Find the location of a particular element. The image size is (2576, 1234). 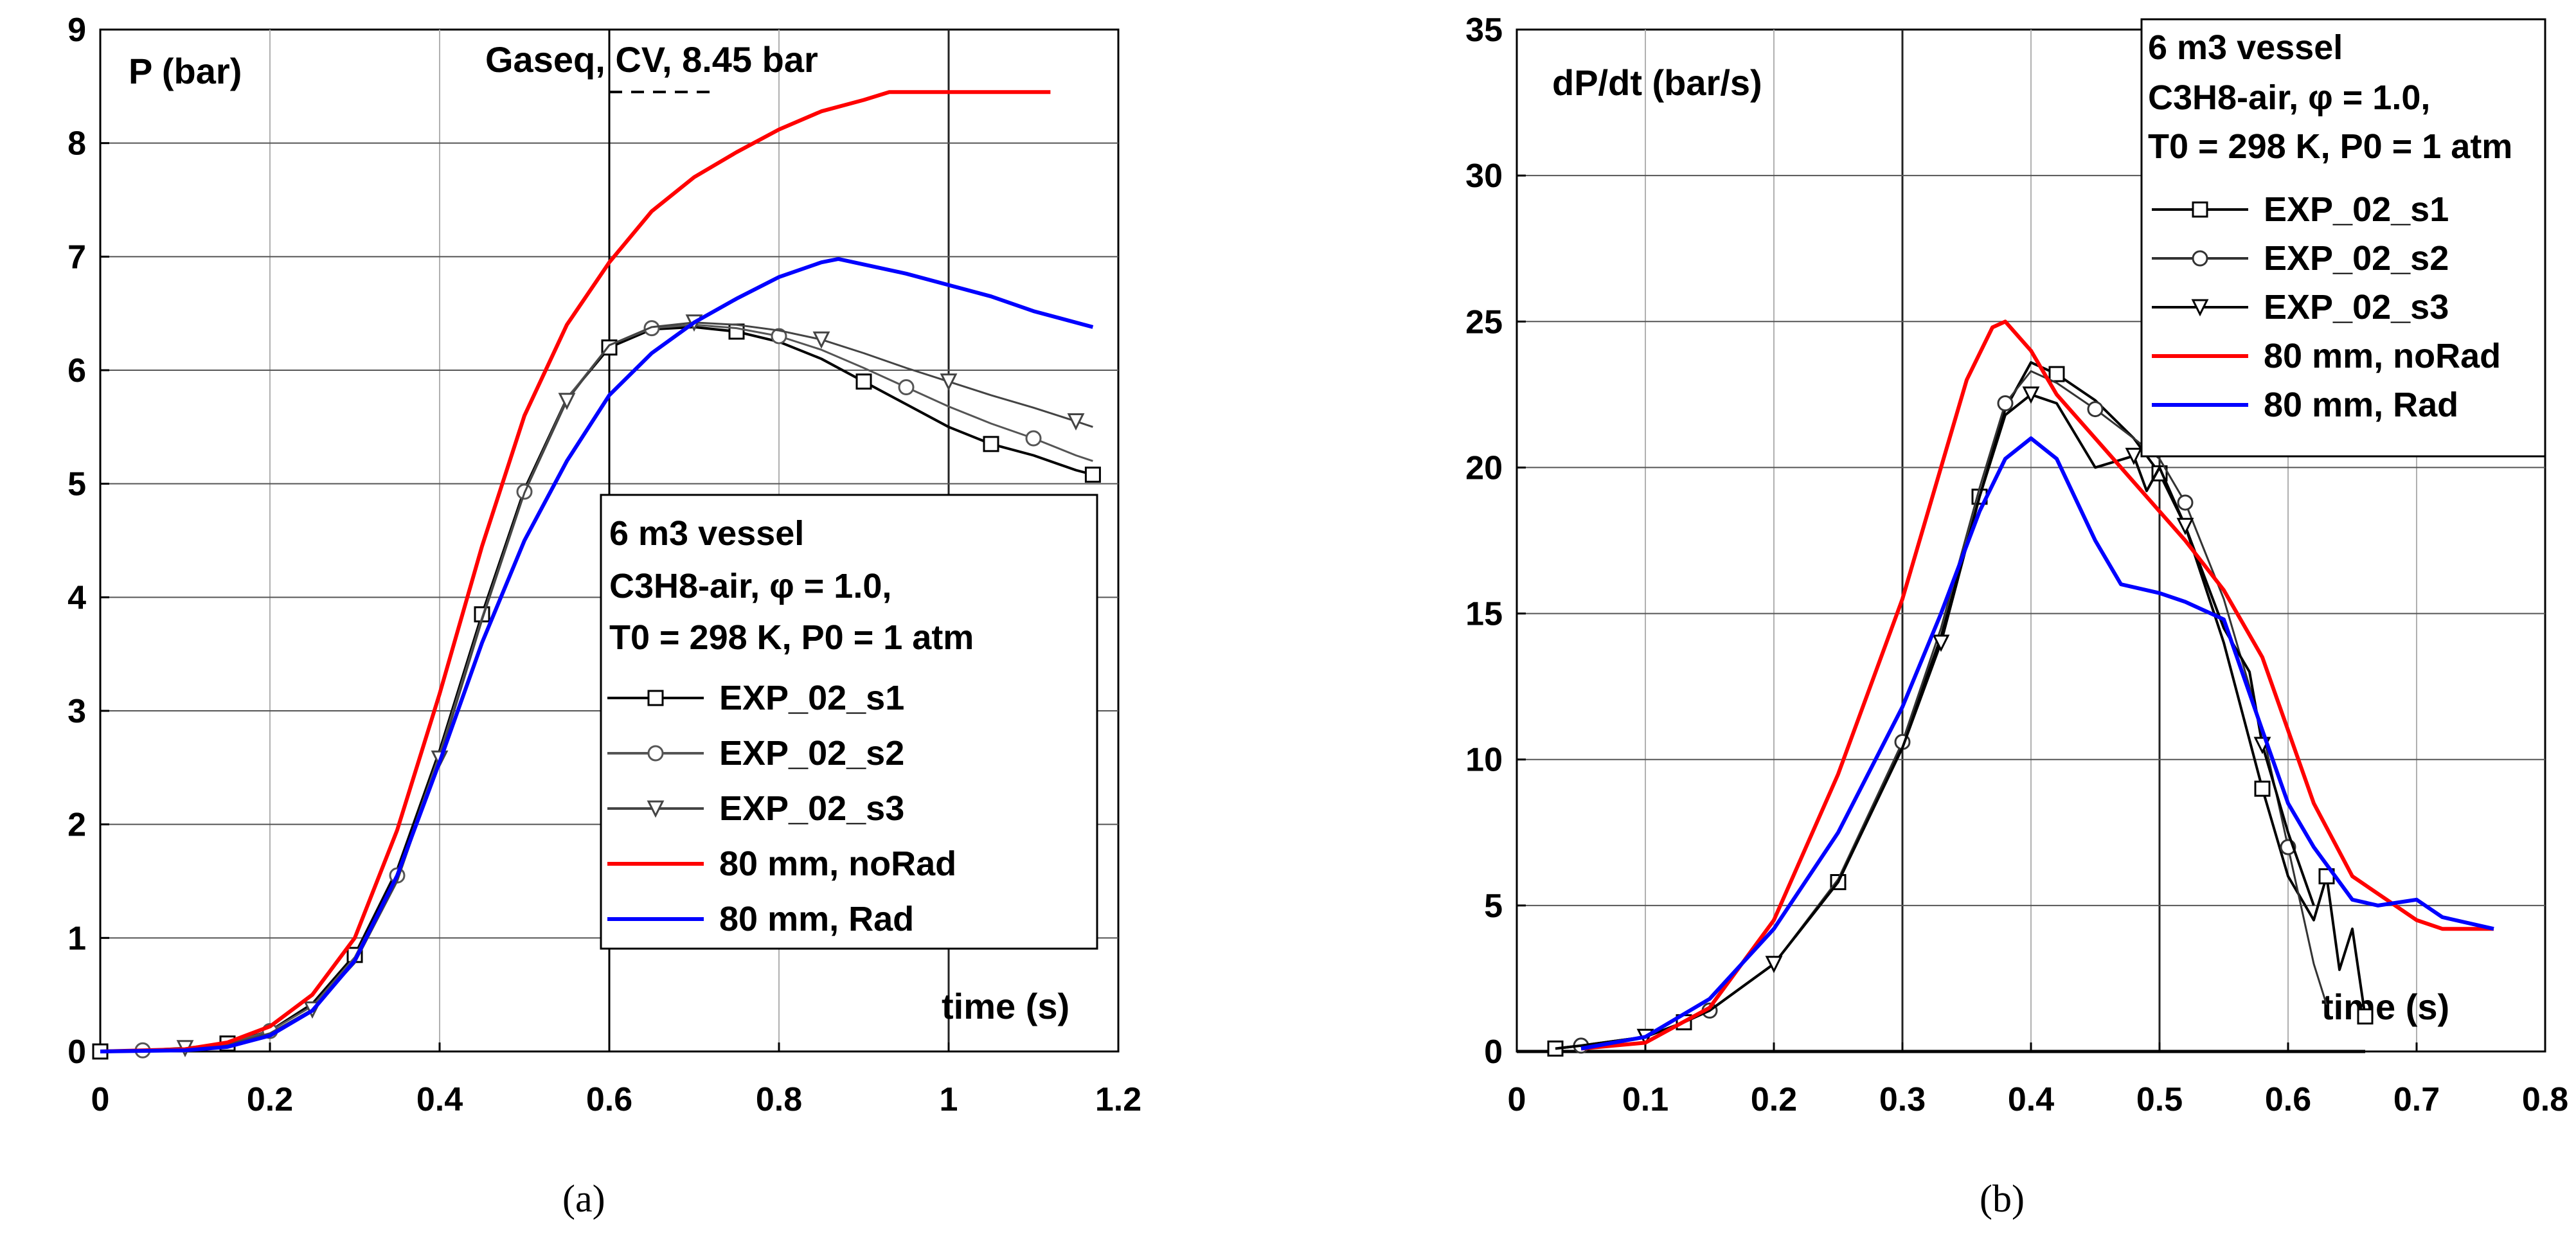

panel-b-y-tick-label: 25 is located at coordinates (1484, 322).